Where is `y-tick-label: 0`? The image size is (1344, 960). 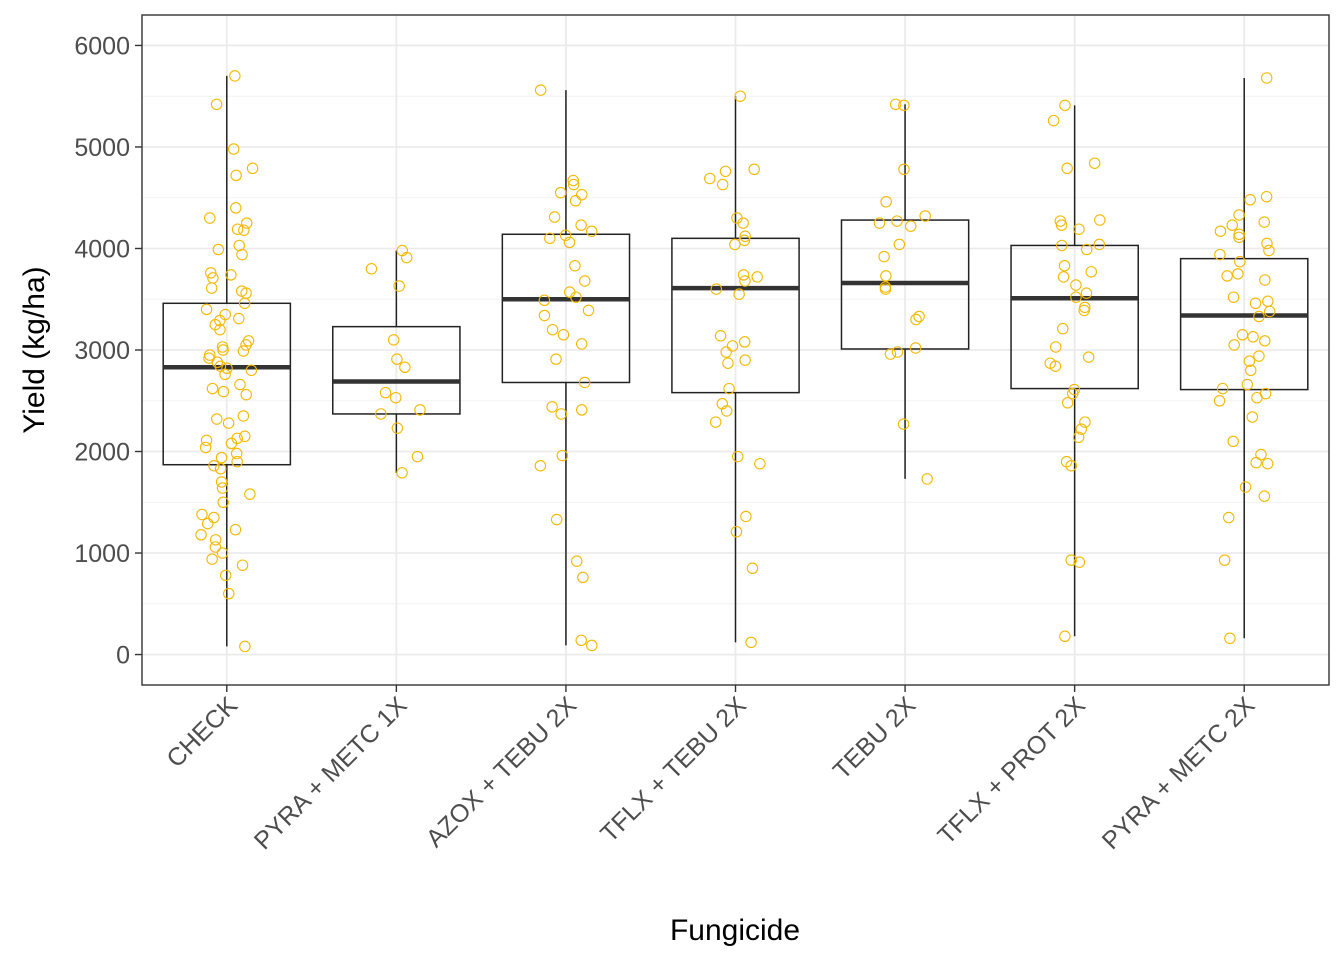
y-tick-label: 0 is located at coordinates (123, 656).